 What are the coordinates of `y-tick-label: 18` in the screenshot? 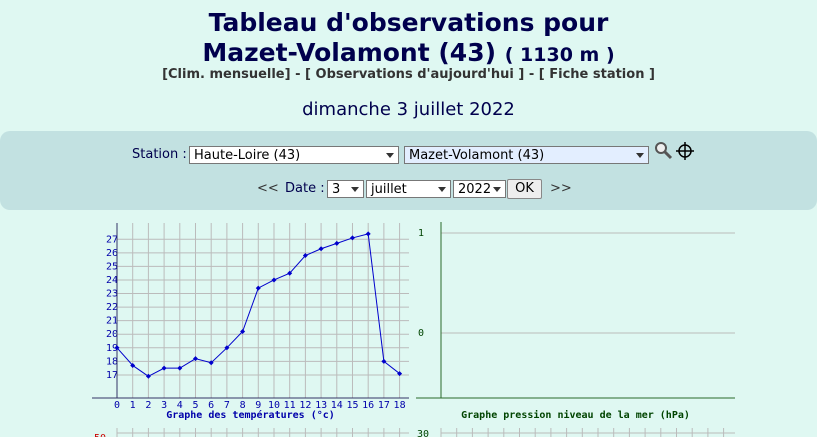 It's located at (112, 361).